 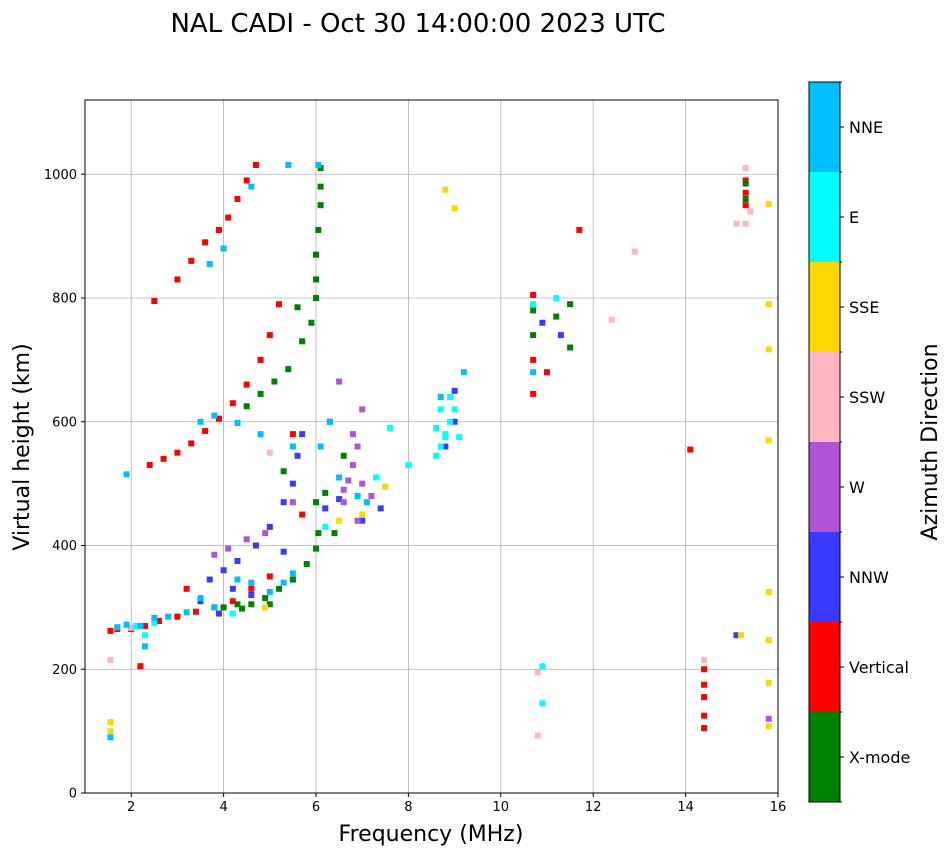 I want to click on x-tick-label: 12, so click(x=593, y=807).